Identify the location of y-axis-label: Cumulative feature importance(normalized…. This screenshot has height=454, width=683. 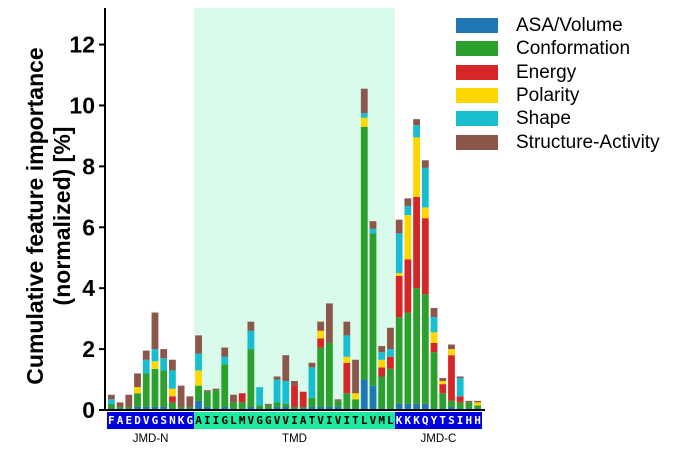
(48, 215).